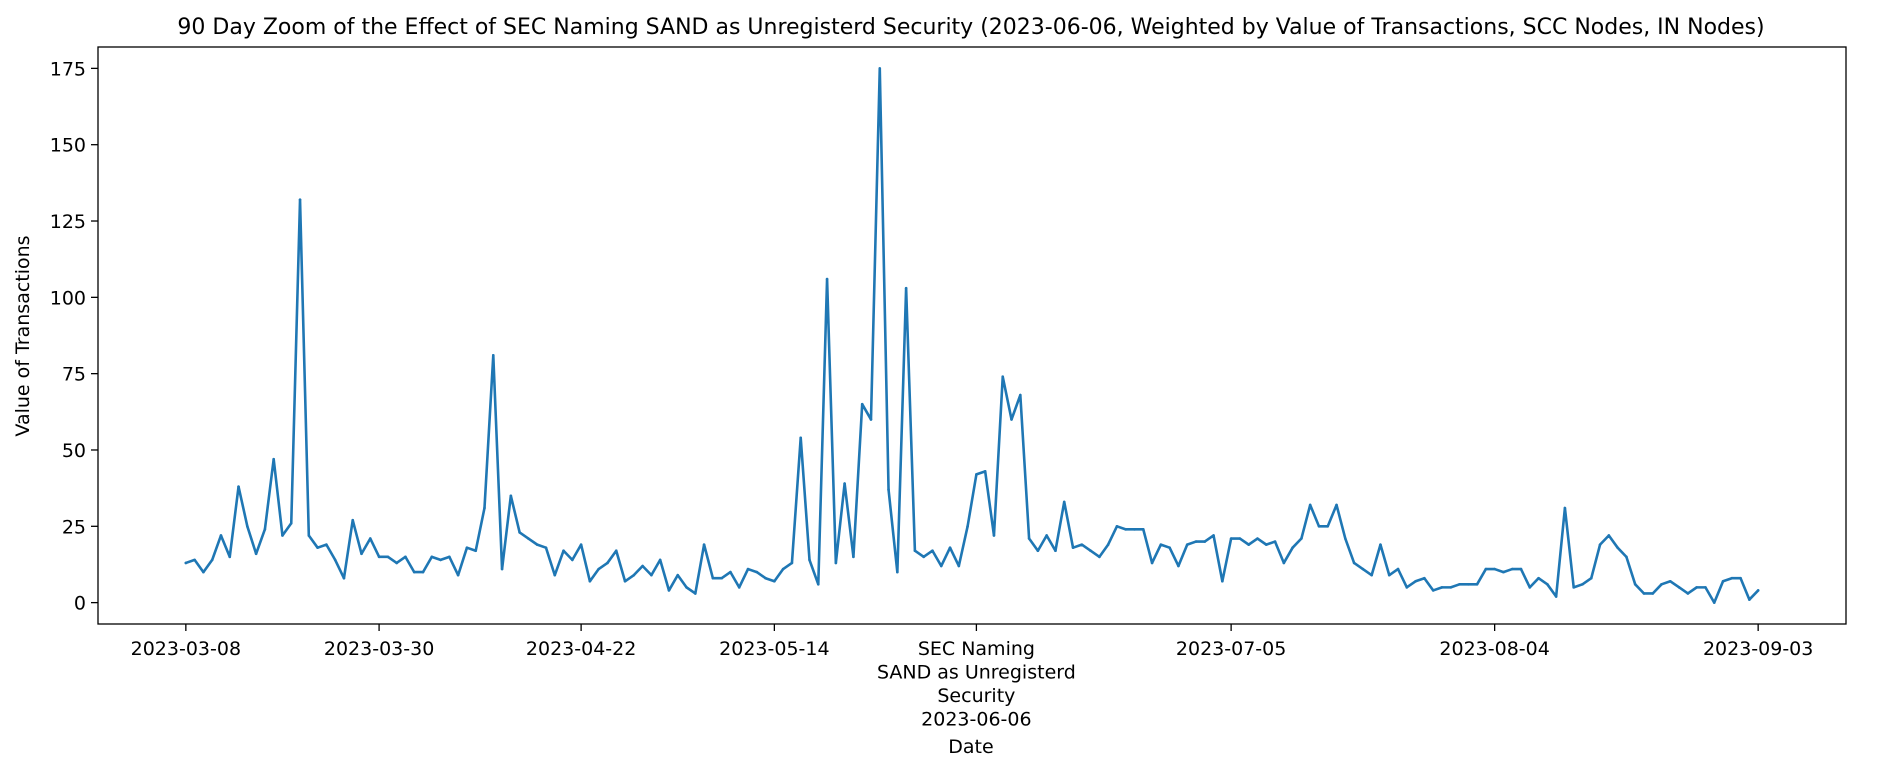 The width and height of the screenshot is (1888, 771). What do you see at coordinates (774, 649) in the screenshot?
I see `x-tick-label: 2023-05-14` at bounding box center [774, 649].